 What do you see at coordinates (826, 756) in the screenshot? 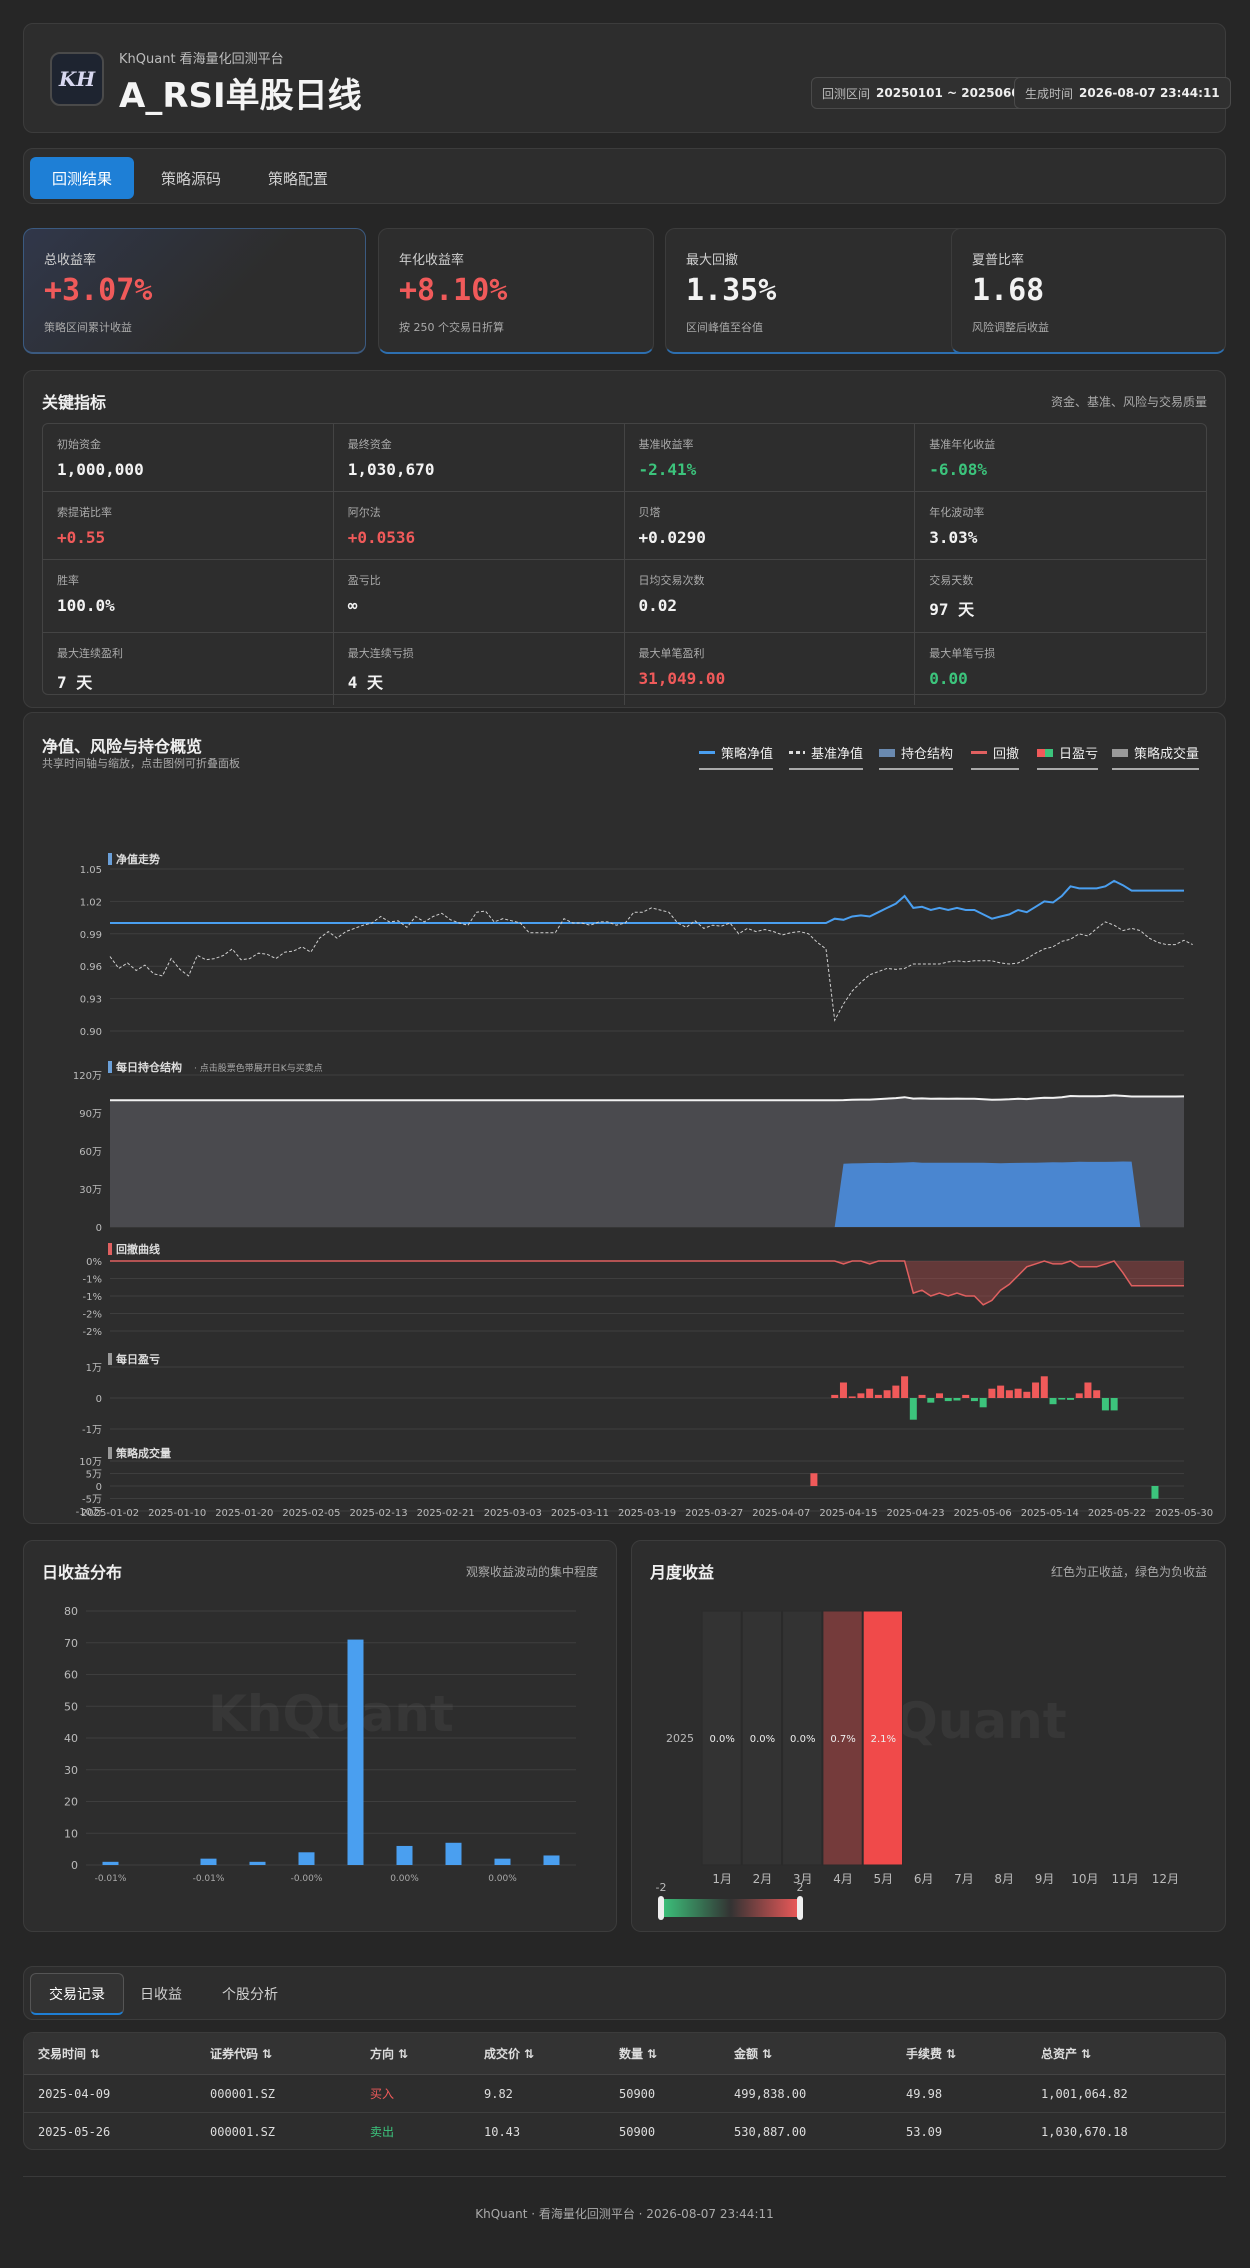
I see `legend-benchmark-nav: 基准净值` at bounding box center [826, 756].